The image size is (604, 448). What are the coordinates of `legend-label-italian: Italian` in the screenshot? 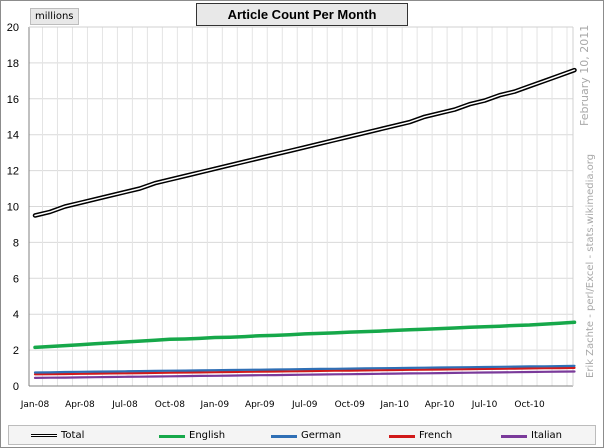 It's located at (547, 435).